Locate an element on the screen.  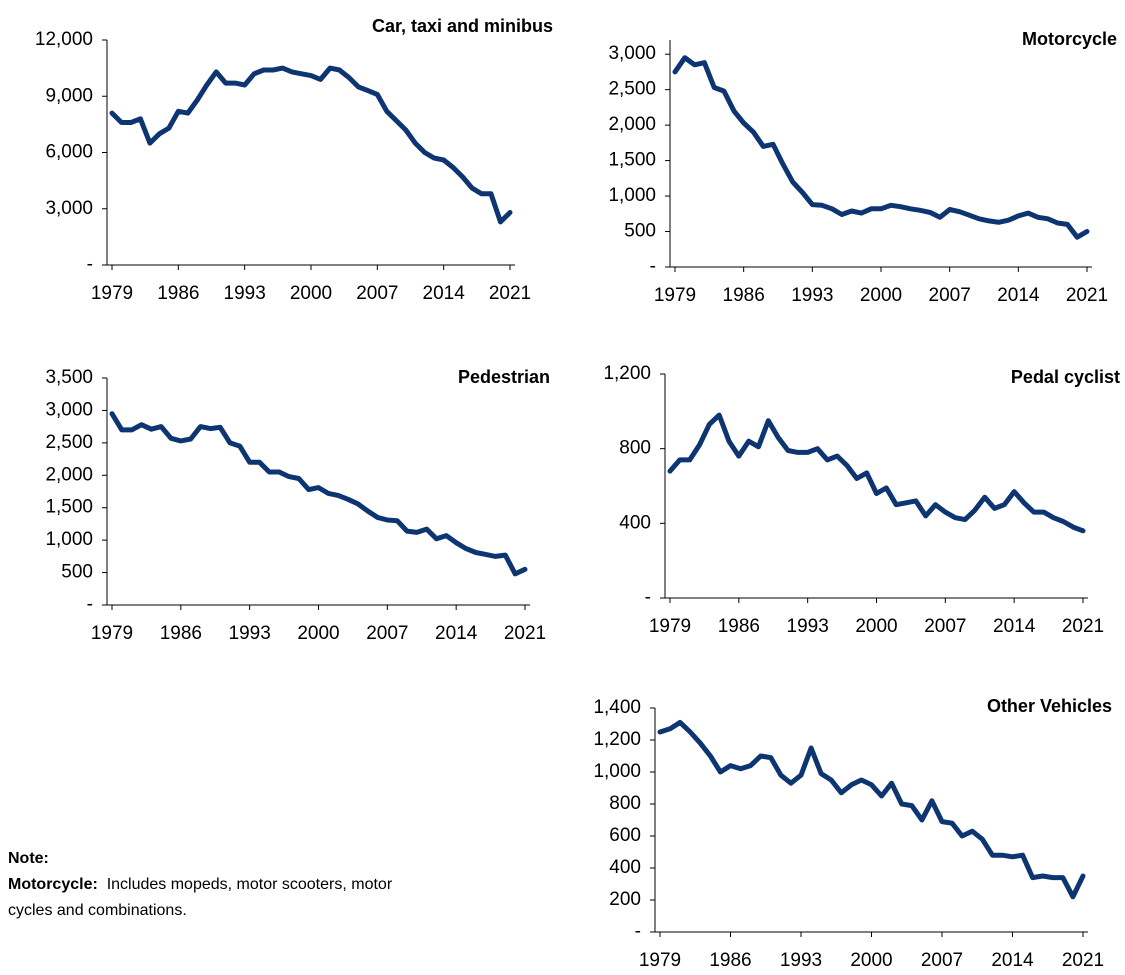
y-tick-label: 3,500 is located at coordinates (69, 377).